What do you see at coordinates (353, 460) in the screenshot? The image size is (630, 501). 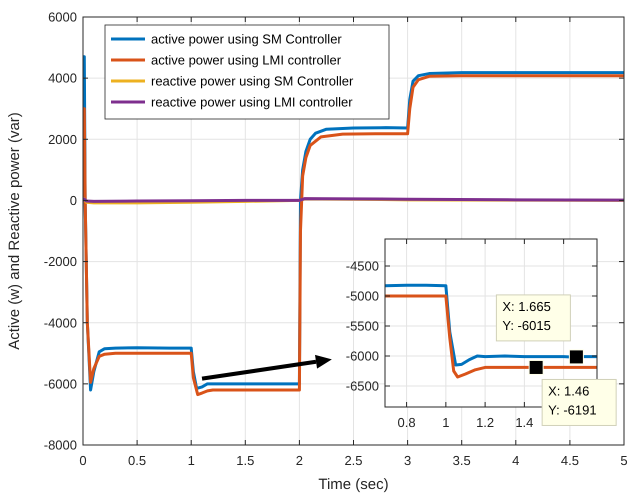 I see `x-tick-label: 2.5` at bounding box center [353, 460].